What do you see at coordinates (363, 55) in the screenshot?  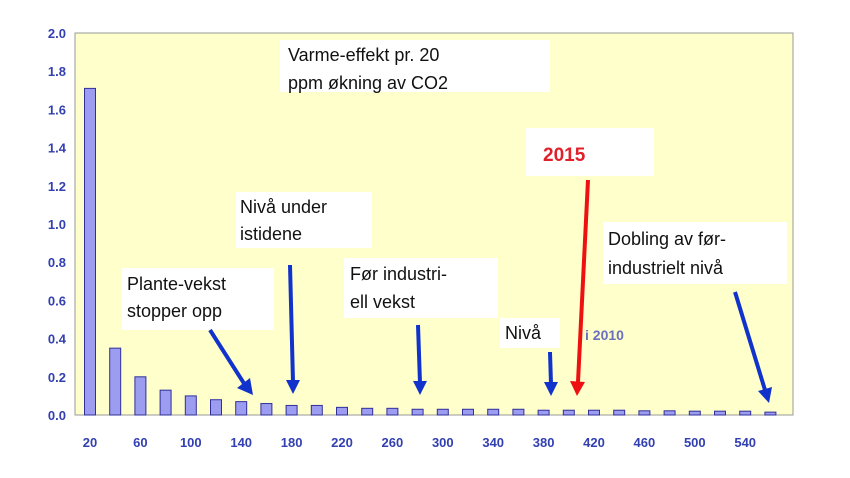 I see `chart-title-line-1: Varme-effekt pr. 20` at bounding box center [363, 55].